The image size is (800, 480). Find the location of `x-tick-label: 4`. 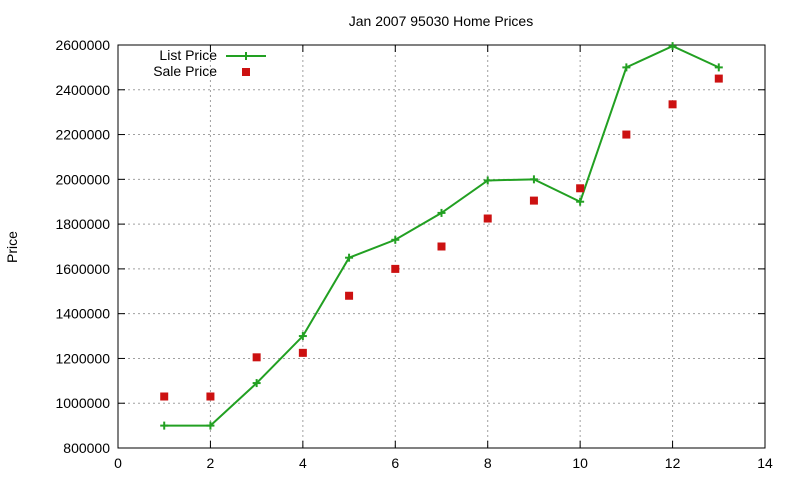

x-tick-label: 4 is located at coordinates (303, 463).